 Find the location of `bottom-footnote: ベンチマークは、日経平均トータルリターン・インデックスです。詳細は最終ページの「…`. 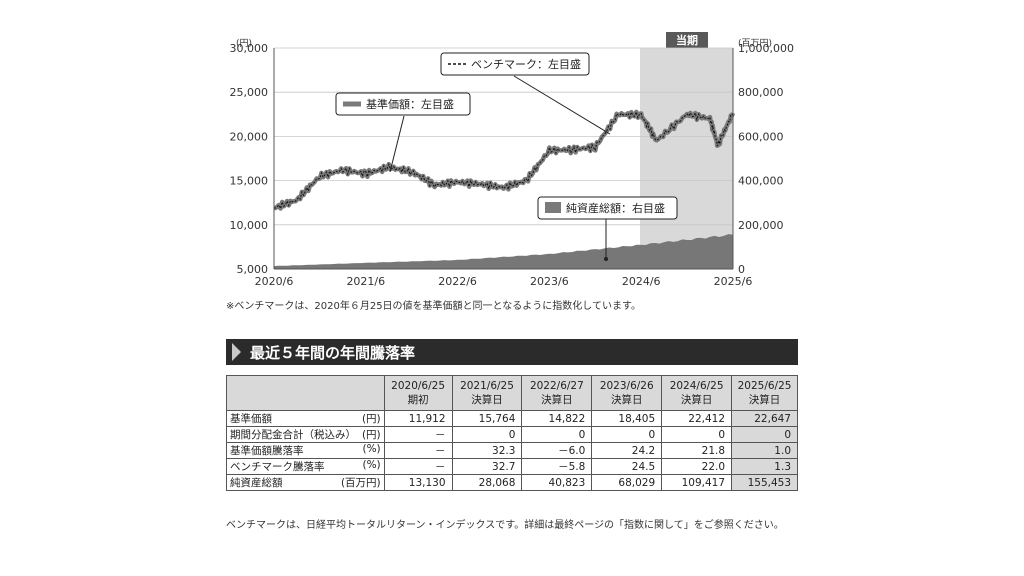

bottom-footnote: ベンチマークは、日経平均トータルリターン・インデックスです。詳細は最終ページの「… is located at coordinates (505, 525).